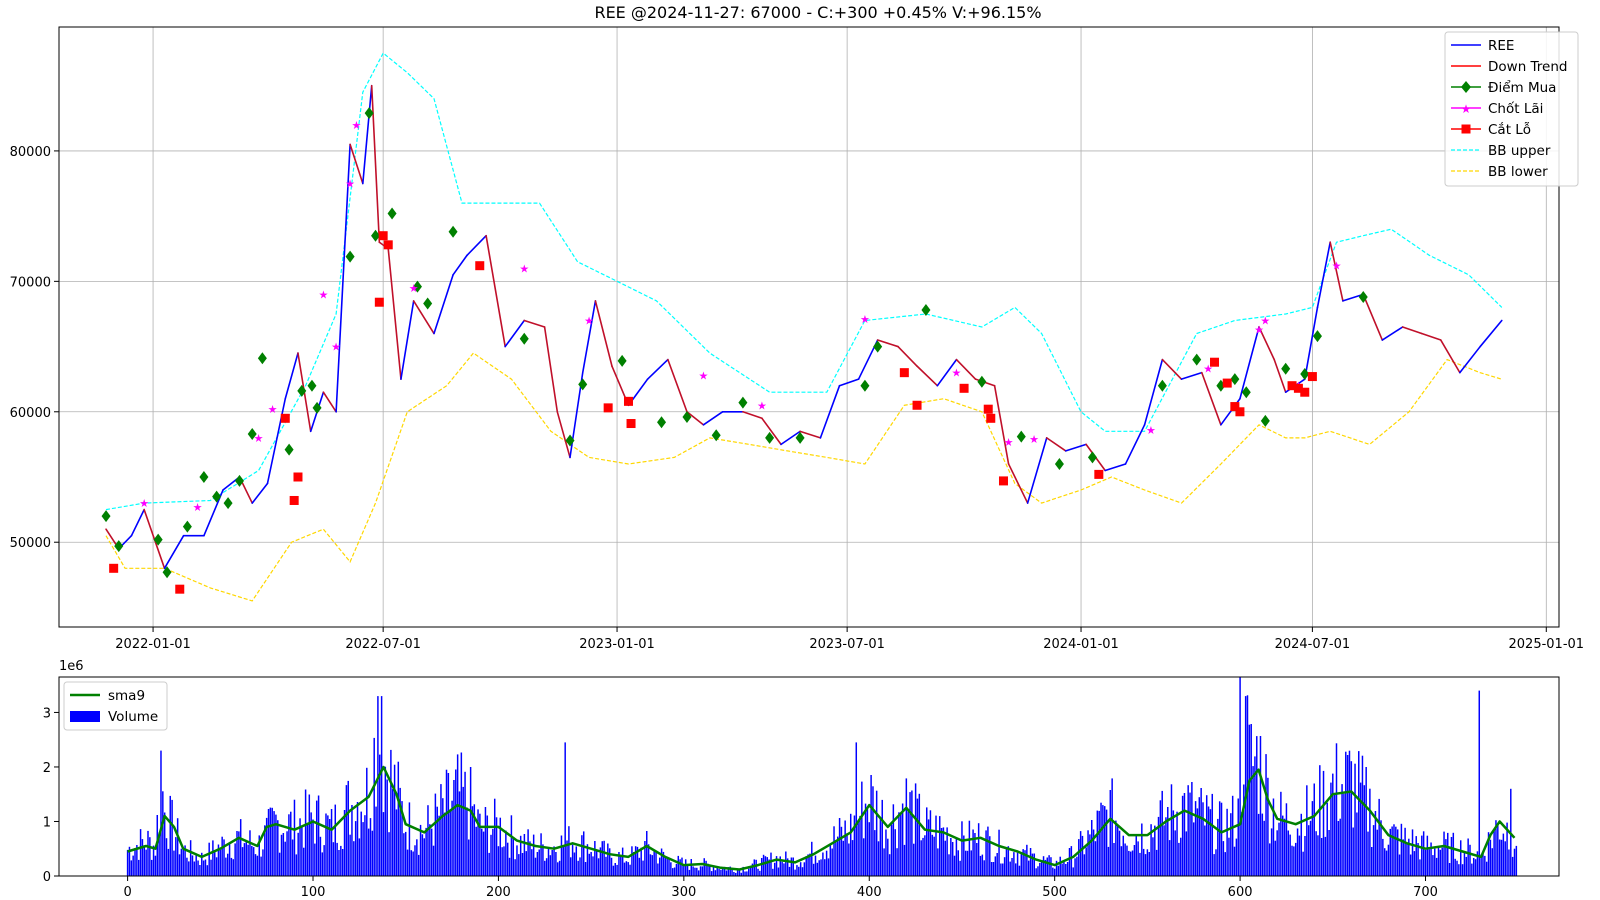 Image resolution: width=1600 pixels, height=900 pixels. I want to click on legend-swatch-volume, so click(85, 716).